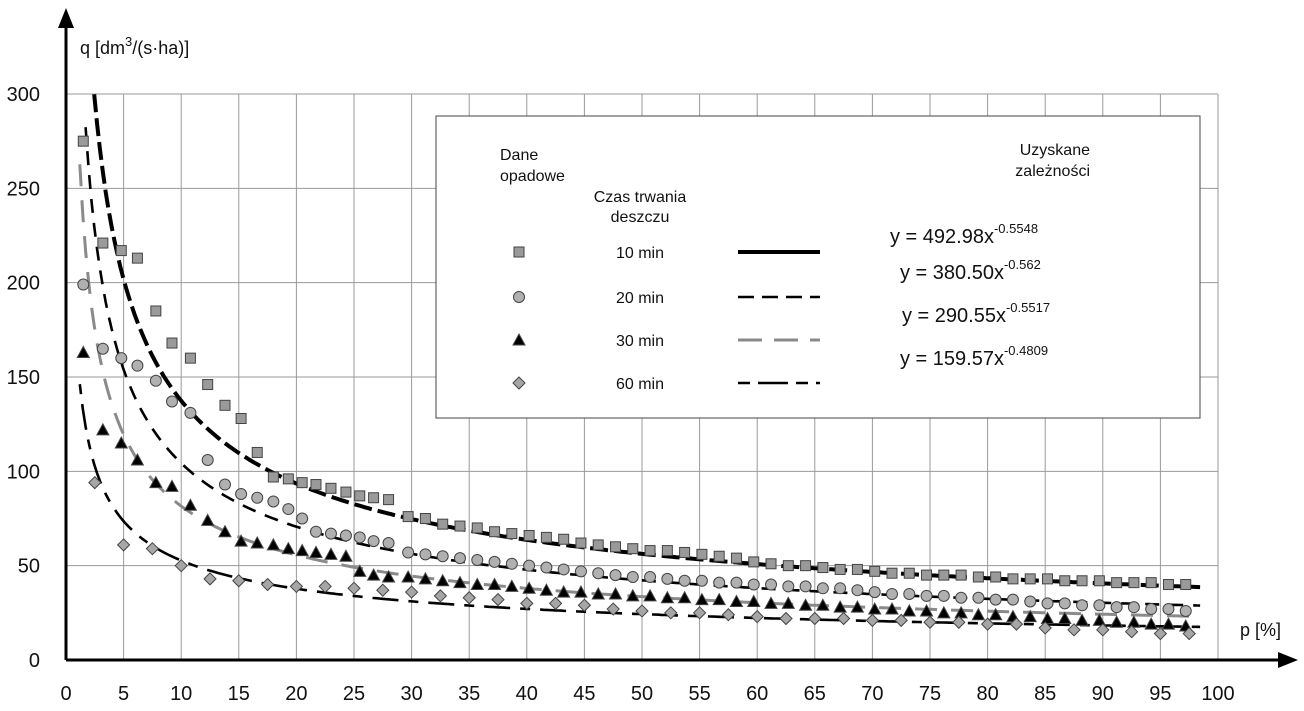  Describe the element at coordinates (29, 567) in the screenshot. I see `y-tick-label: 50` at that location.